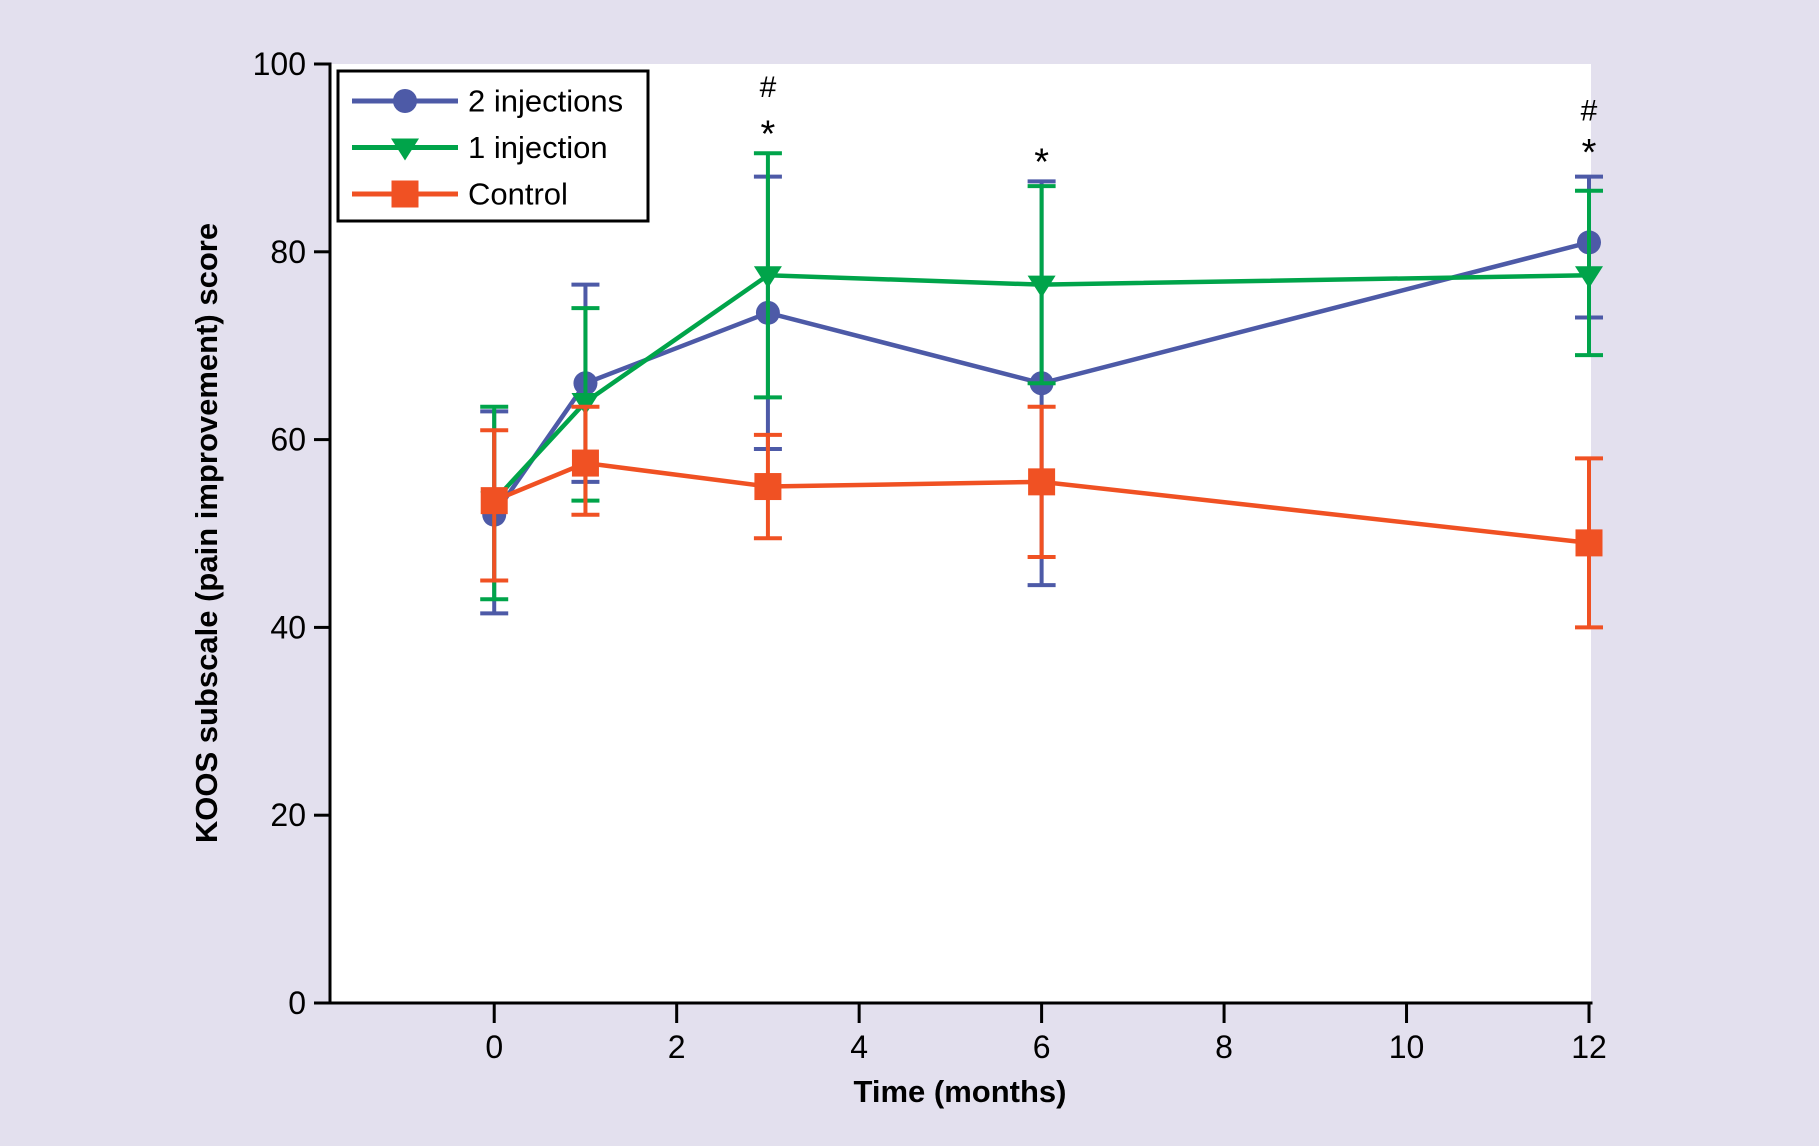  I want to click on y-tick-label: 80, so click(288, 252).